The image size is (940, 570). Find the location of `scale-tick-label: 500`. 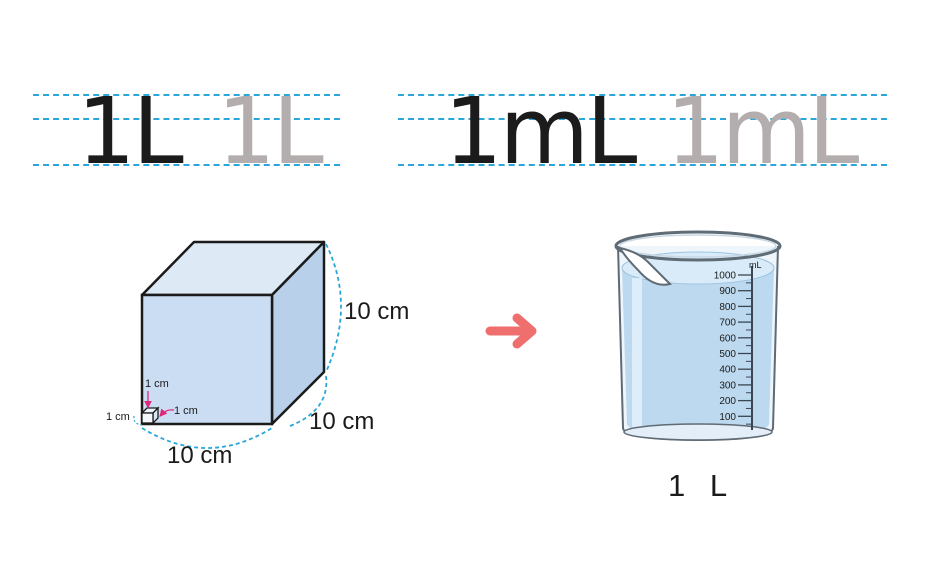

scale-tick-label: 500 is located at coordinates (727, 354).